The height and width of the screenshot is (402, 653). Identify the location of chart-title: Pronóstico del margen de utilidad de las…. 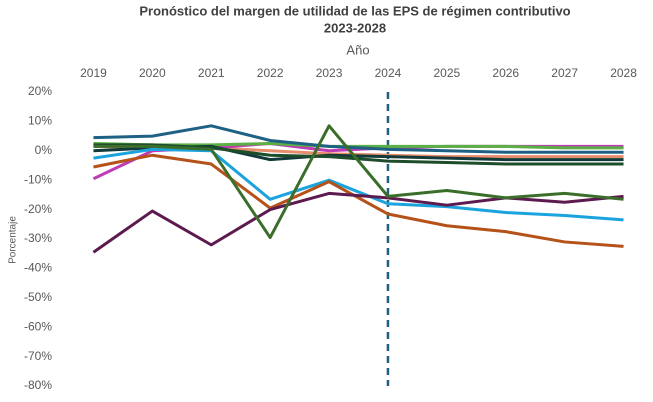
(354, 10).